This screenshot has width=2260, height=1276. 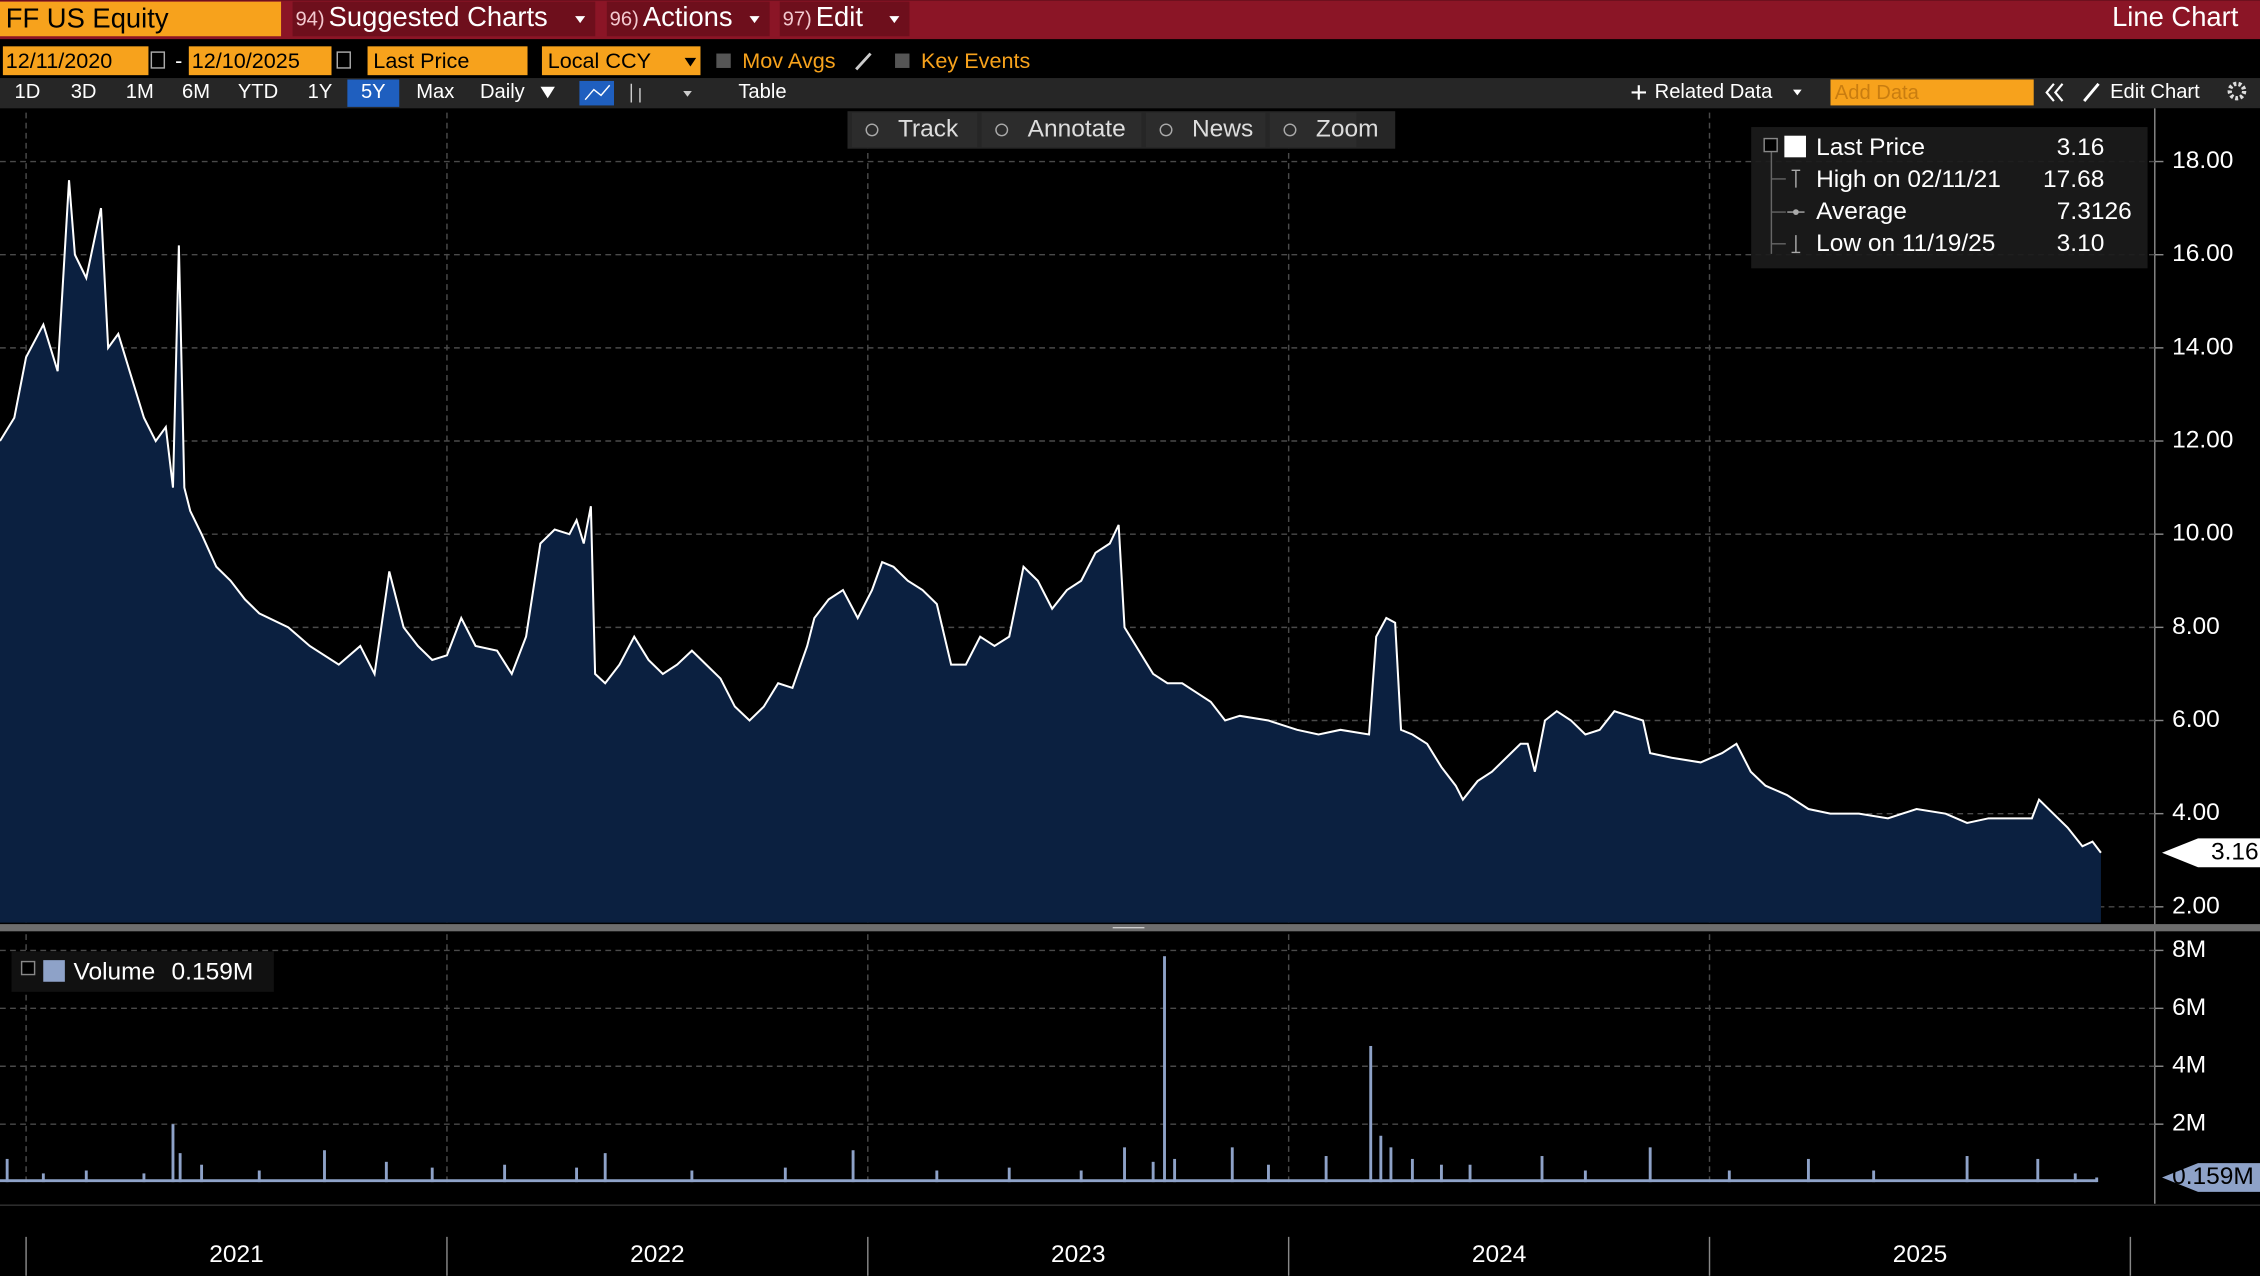 What do you see at coordinates (1861, 211) in the screenshot?
I see `legend-label: Average` at bounding box center [1861, 211].